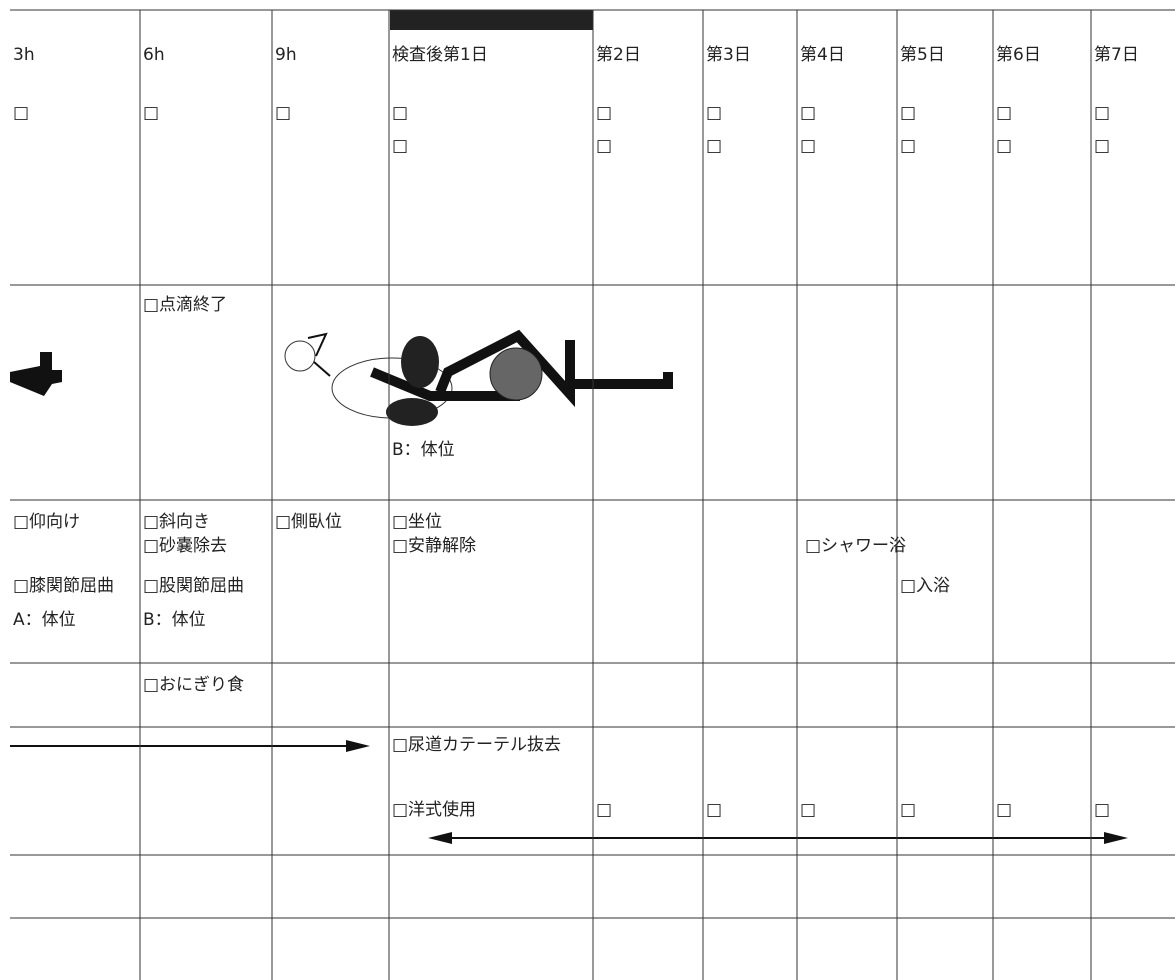  Describe the element at coordinates (420, 362) in the screenshot. I see `head` at that location.